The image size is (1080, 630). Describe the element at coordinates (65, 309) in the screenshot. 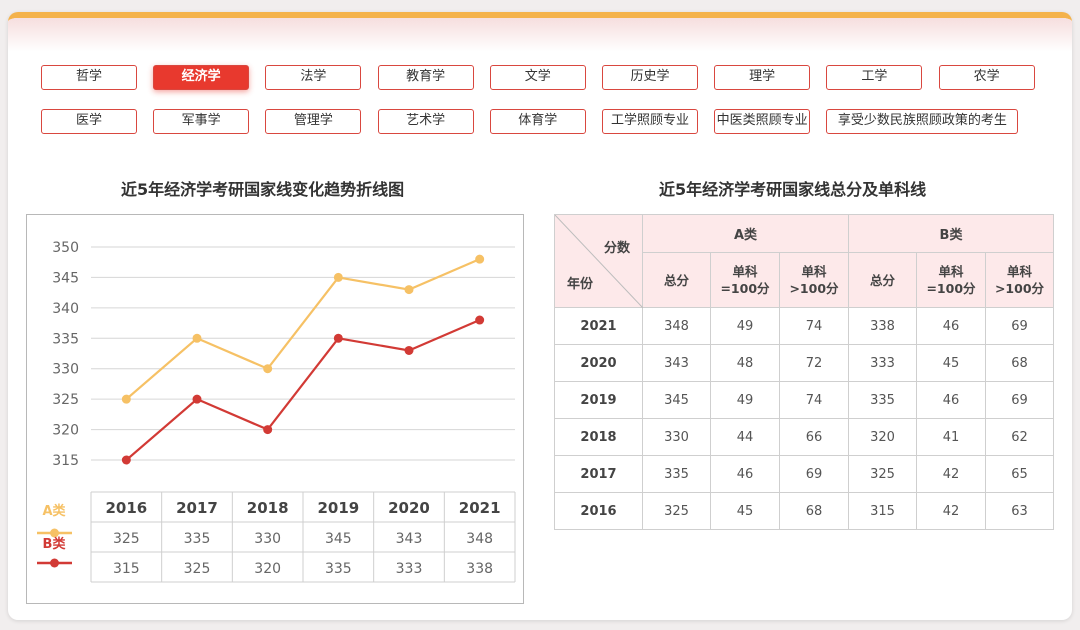

I see `y-tick-label: 340` at that location.